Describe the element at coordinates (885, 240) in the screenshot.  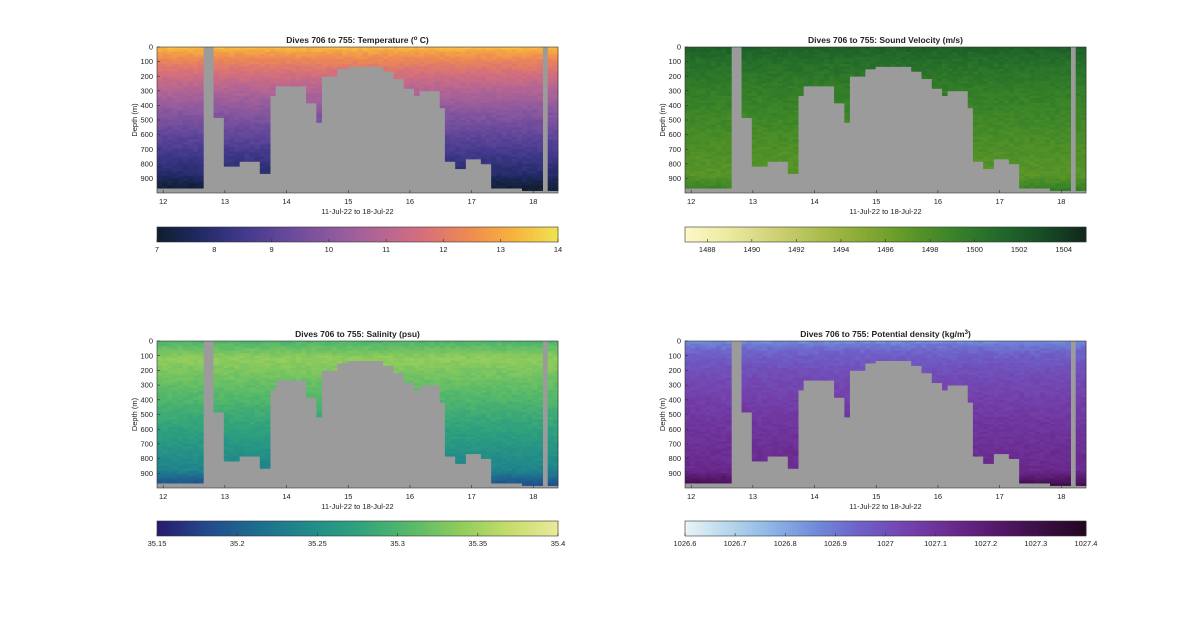
I see `colorbar: 1488 1490 1492 1494 1496 1498 1500 1502 1504` at that location.